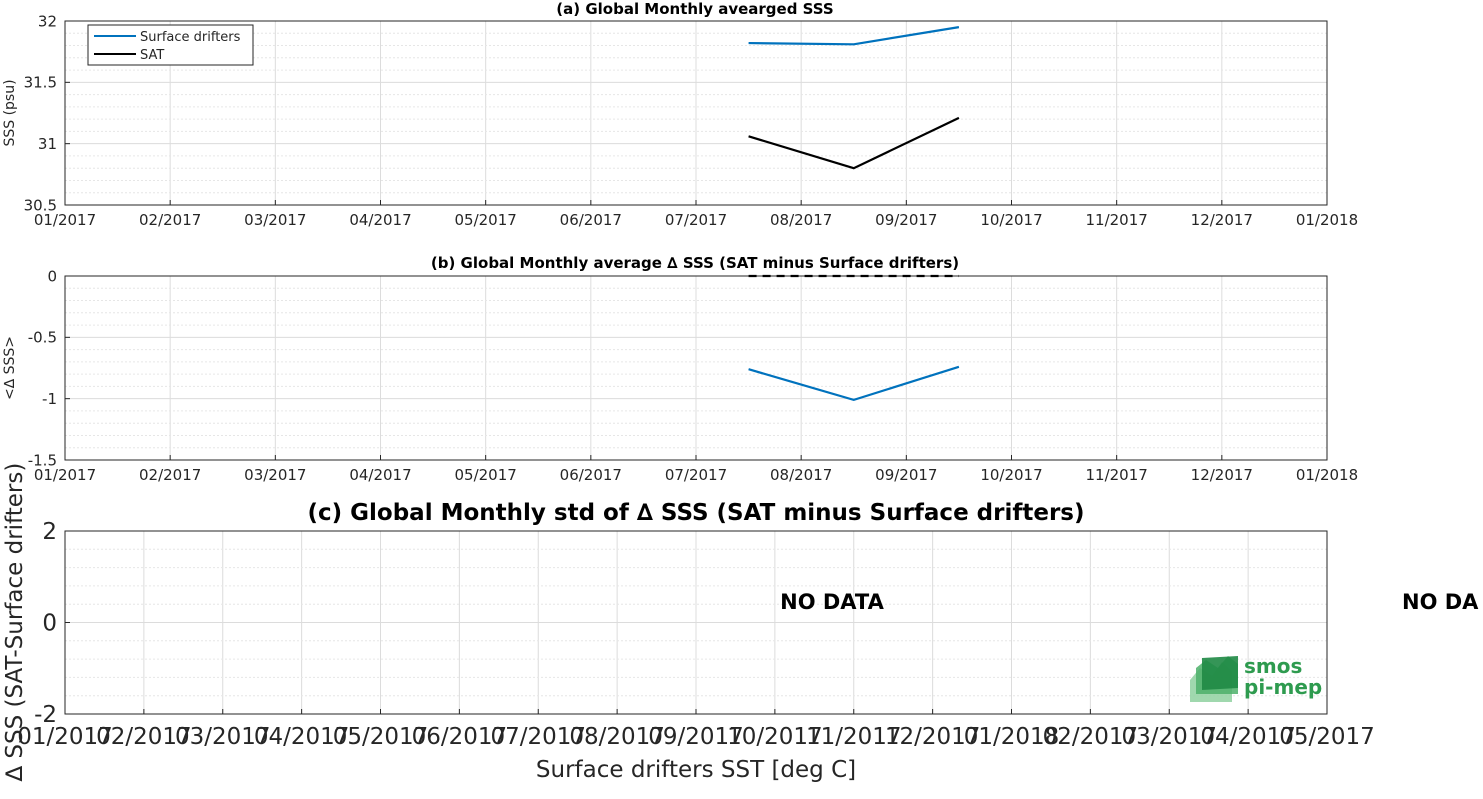 This screenshot has height=799, width=1483. I want to click on y-tick-label: -0.5, so click(42, 338).